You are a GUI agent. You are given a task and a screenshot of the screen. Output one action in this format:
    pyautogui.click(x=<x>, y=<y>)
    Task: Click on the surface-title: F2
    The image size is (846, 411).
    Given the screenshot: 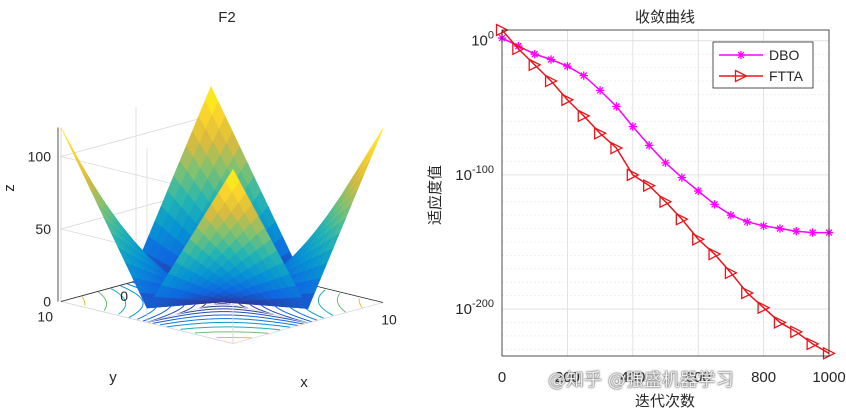 What is the action you would take?
    pyautogui.click(x=227, y=17)
    